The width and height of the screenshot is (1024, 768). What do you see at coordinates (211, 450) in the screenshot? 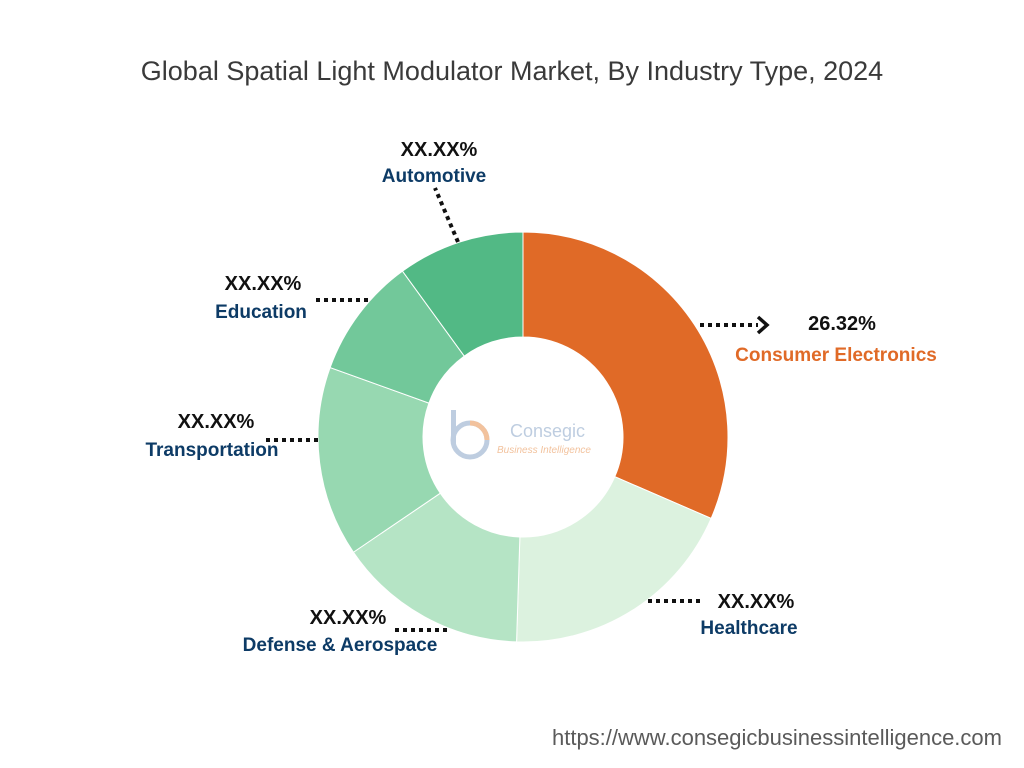
I see `category-label-transportation: Transportation` at bounding box center [211, 450].